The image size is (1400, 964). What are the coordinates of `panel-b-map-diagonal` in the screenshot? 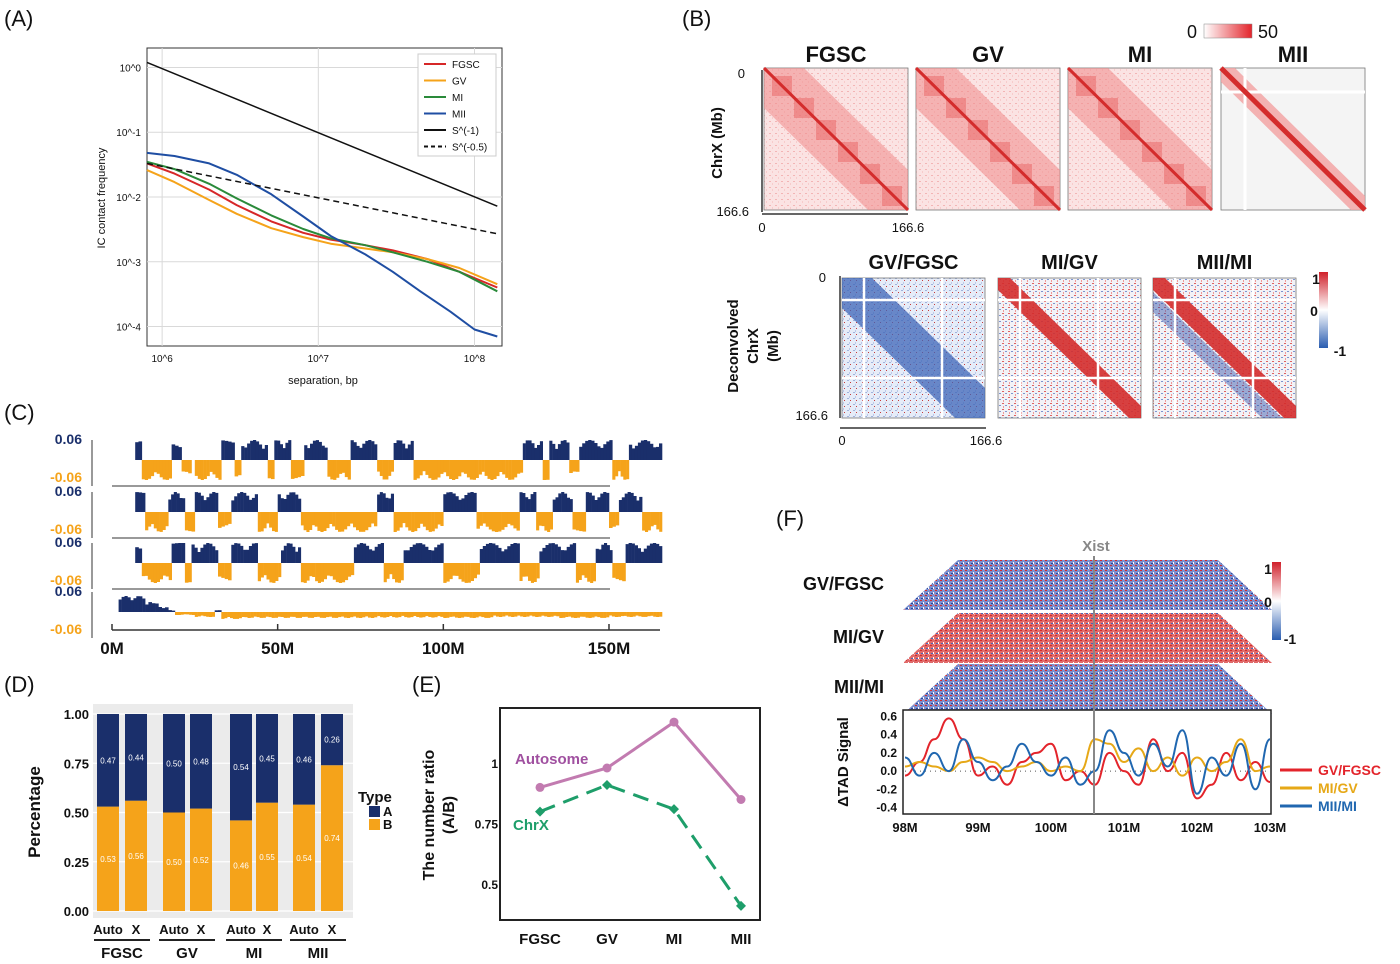 It's located at (1140, 139).